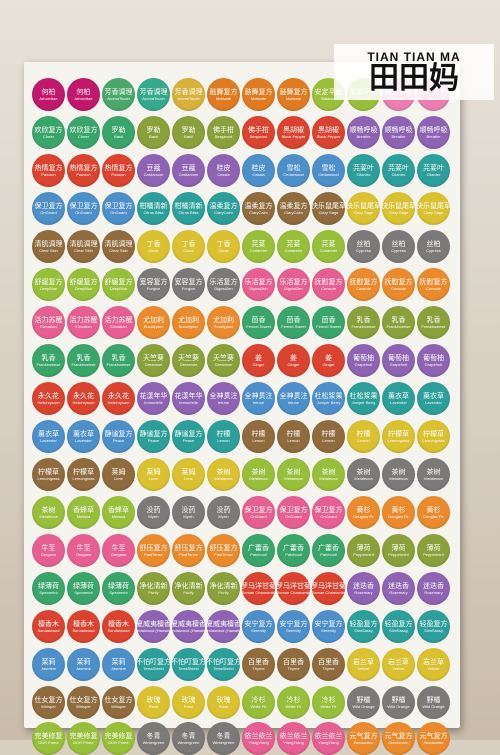 Image resolution: width=500 pixels, height=755 pixels. What do you see at coordinates (433, 402) in the screenshot?
I see `sticker-english-name: Lavender` at bounding box center [433, 402].